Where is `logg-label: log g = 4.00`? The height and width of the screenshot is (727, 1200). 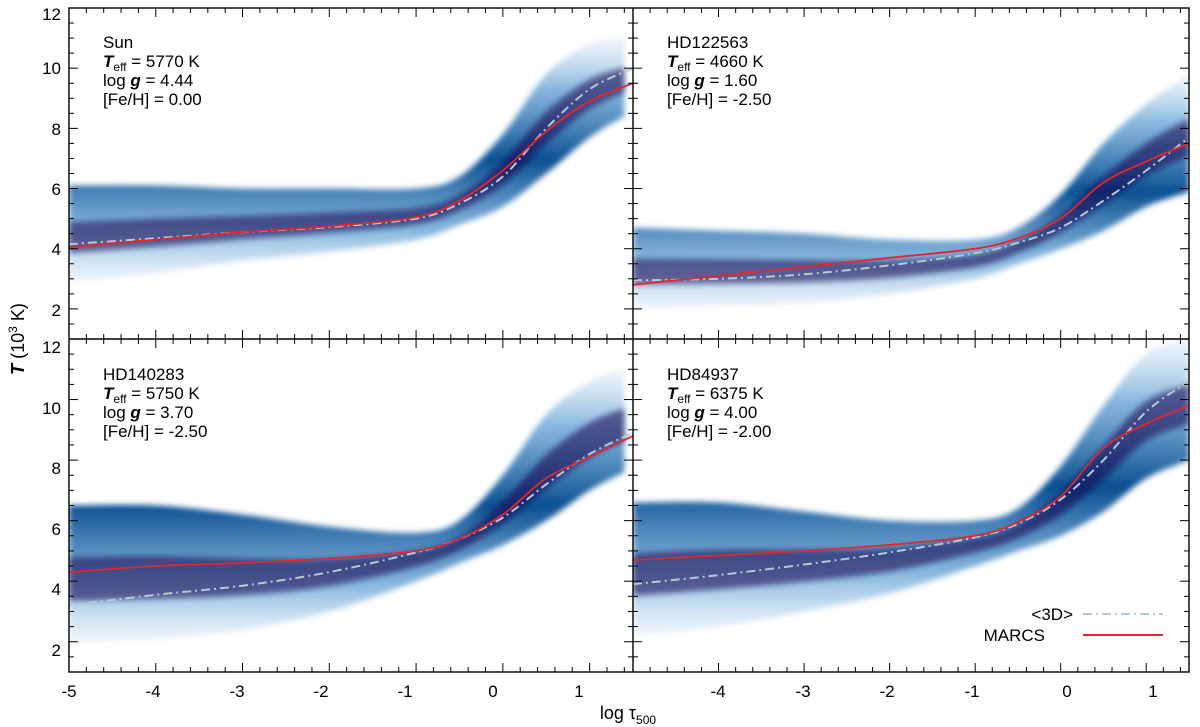 logg-label: log g = 4.00 is located at coordinates (712, 412).